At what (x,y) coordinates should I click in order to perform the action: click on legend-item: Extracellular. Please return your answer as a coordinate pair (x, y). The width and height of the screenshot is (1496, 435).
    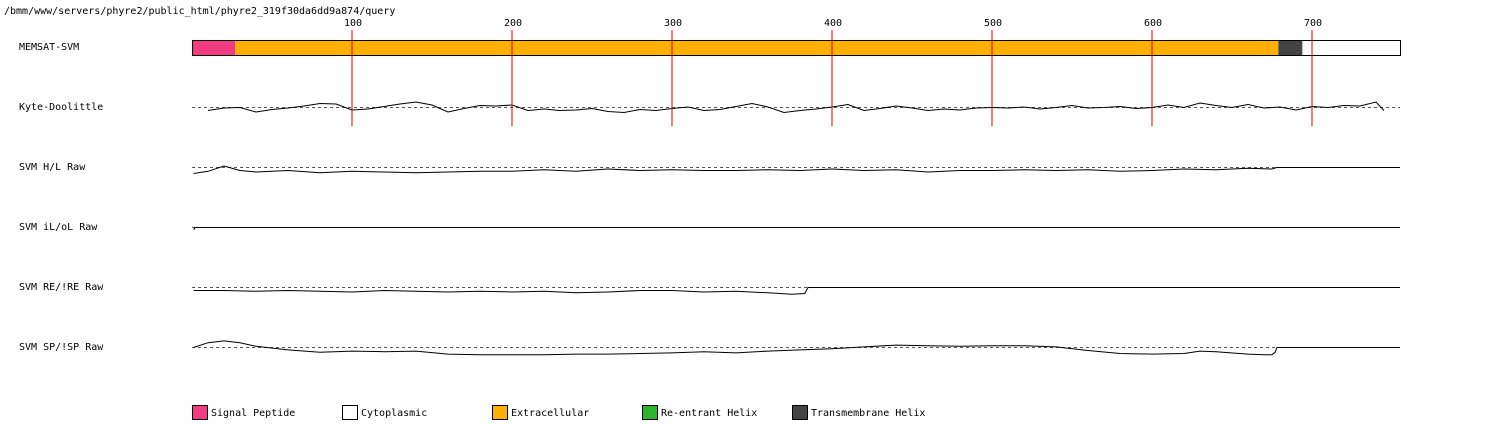
    Looking at the image, I should click on (540, 412).